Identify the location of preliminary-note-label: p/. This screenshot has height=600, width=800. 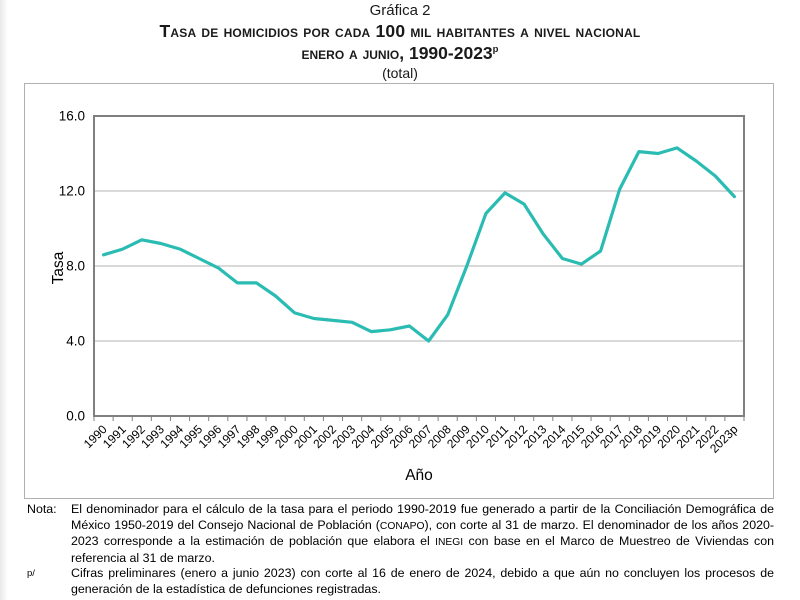
(31, 574).